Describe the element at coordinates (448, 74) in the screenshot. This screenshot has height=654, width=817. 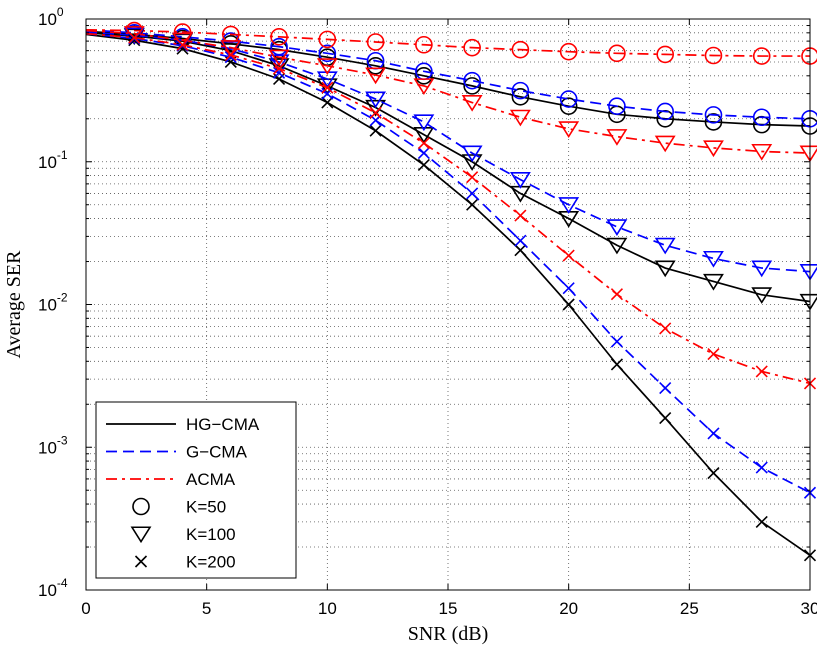
I see `series-line-g-cma-k50` at that location.